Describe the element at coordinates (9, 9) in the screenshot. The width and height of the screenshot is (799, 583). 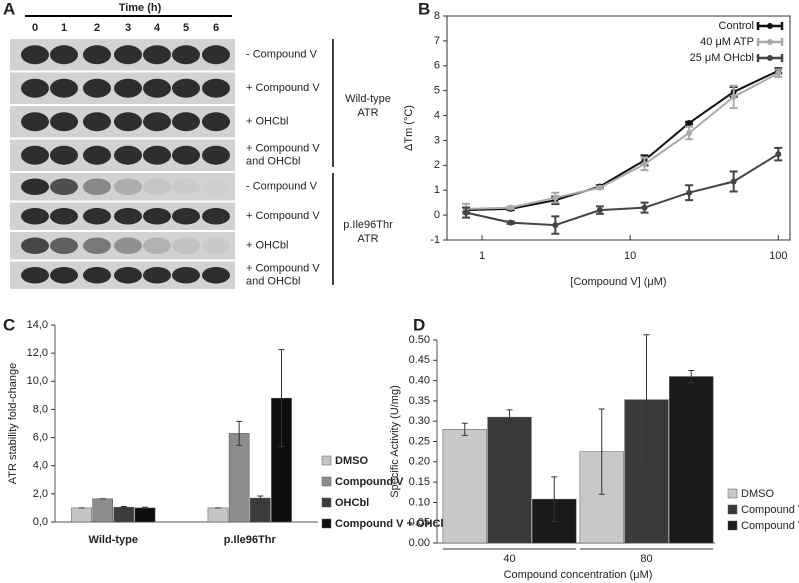
I see `panel-label: A` at that location.